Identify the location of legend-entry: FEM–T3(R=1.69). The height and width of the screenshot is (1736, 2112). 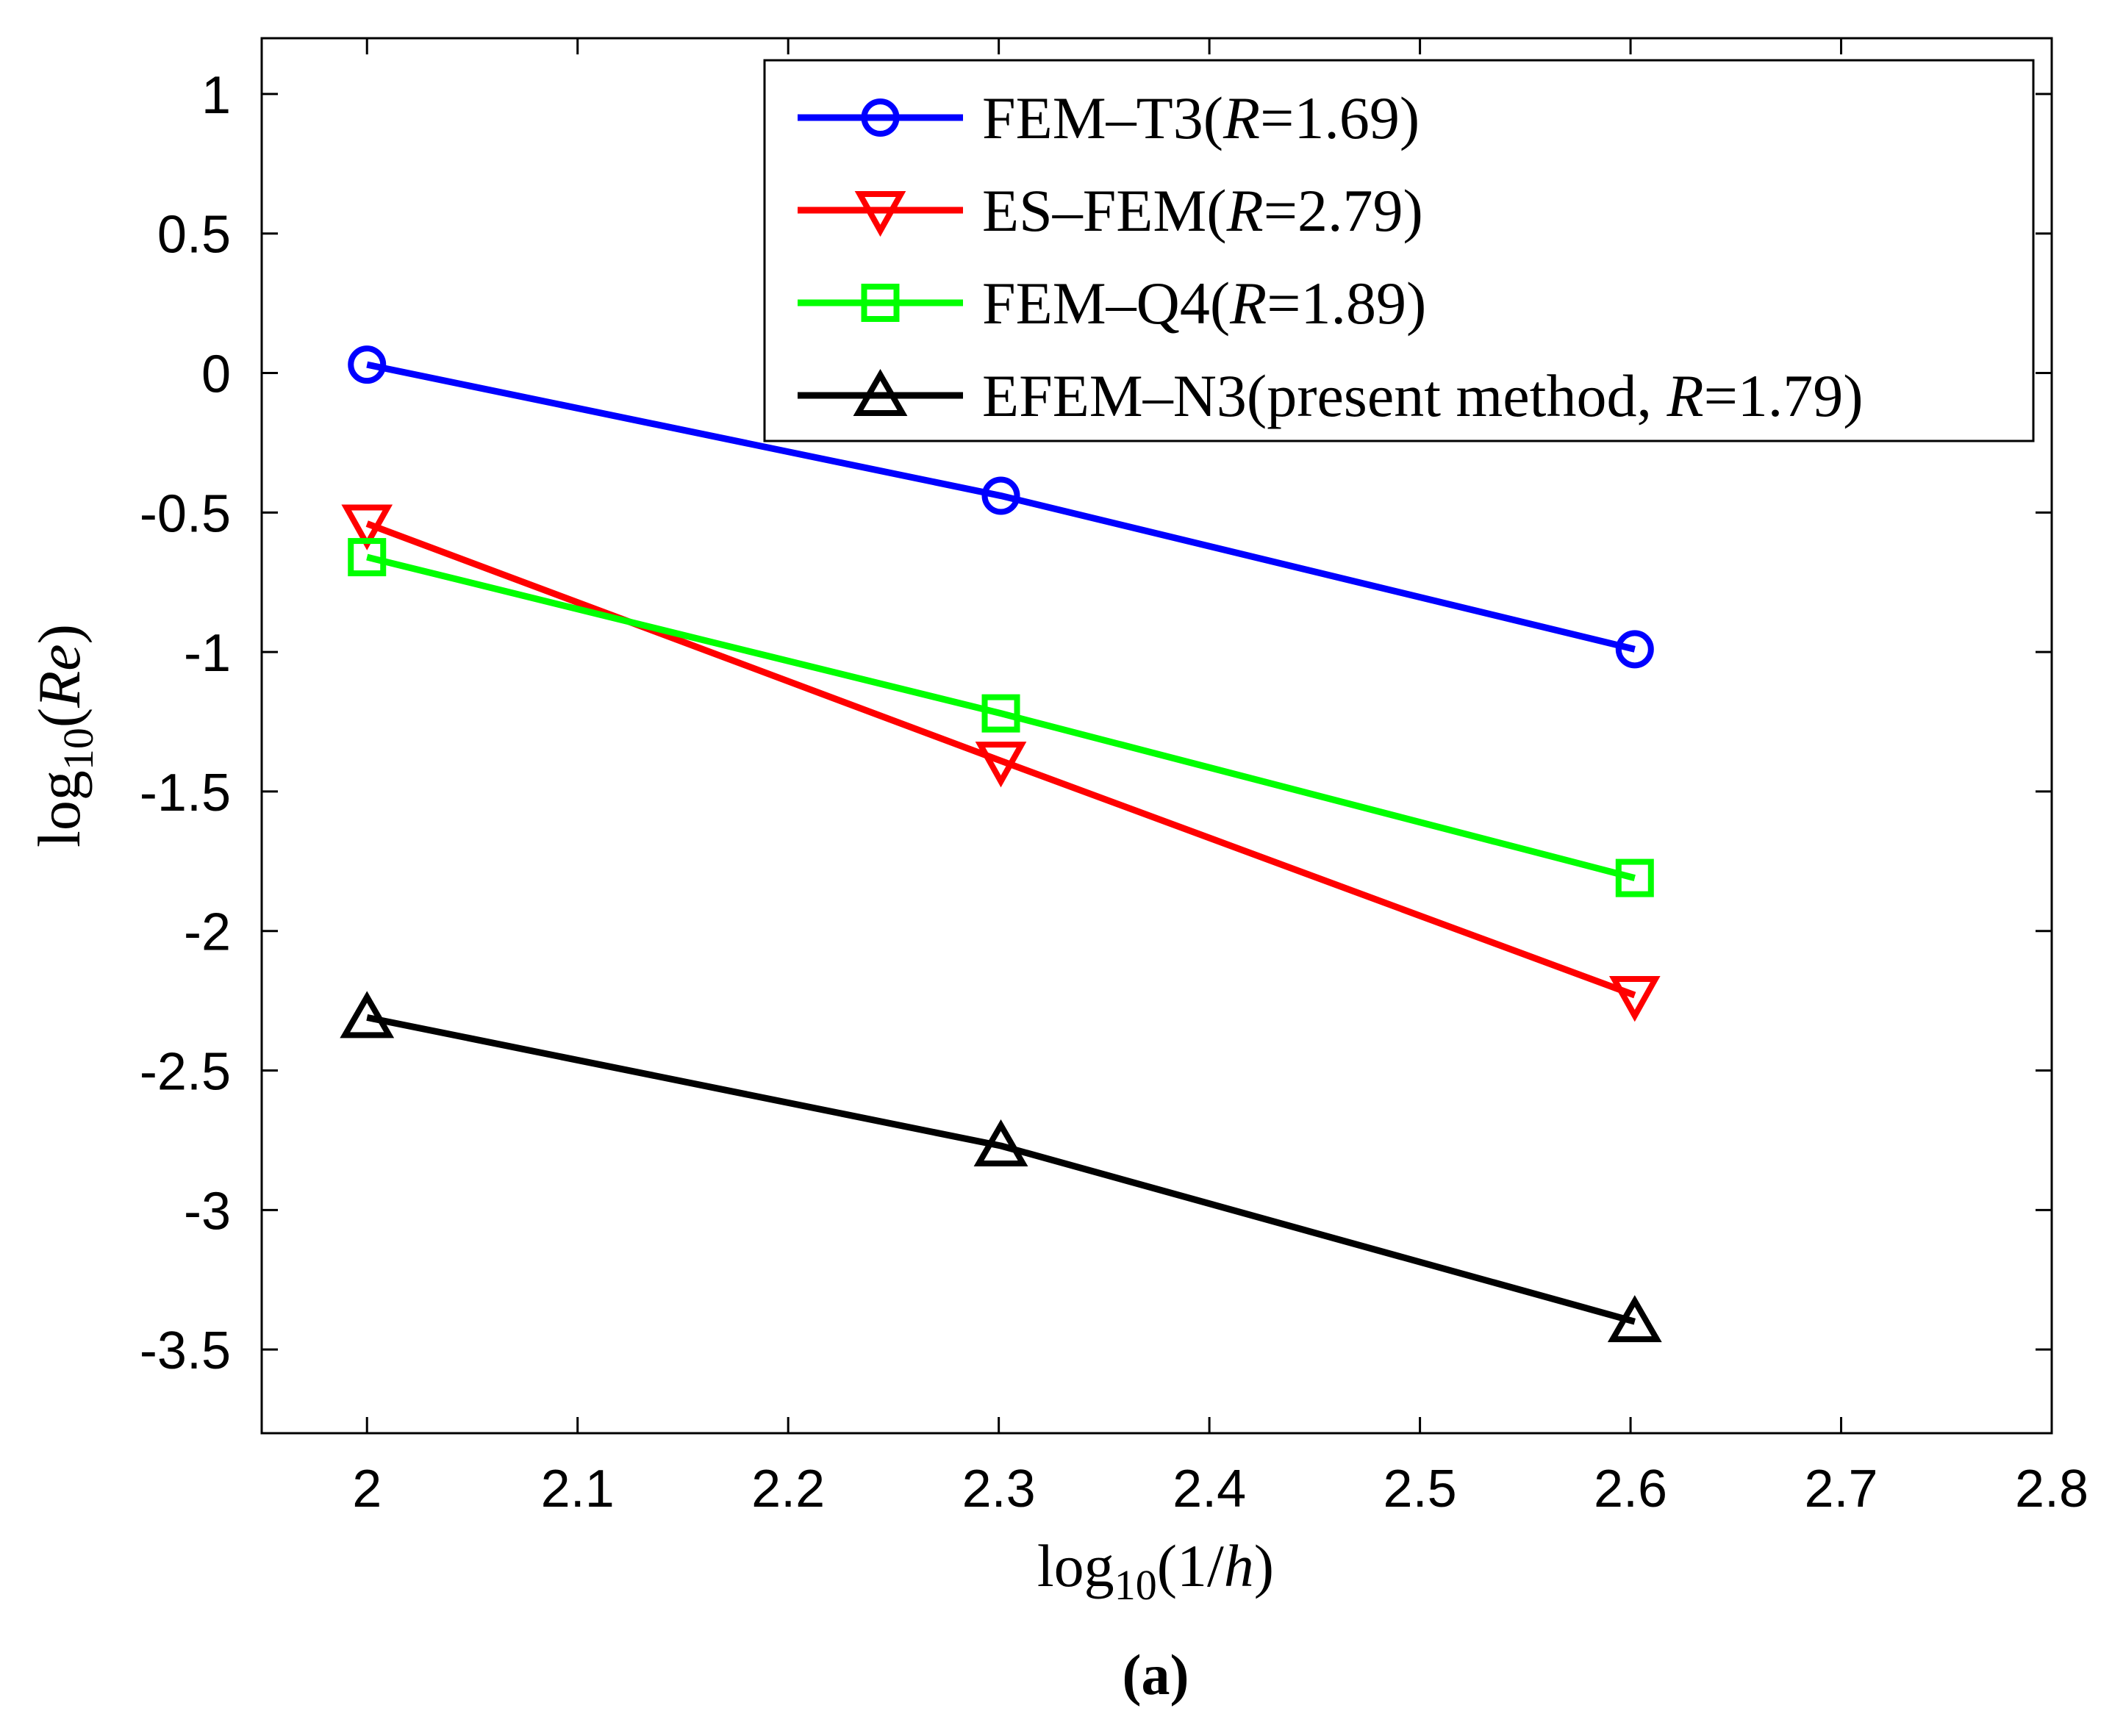
(1109, 118).